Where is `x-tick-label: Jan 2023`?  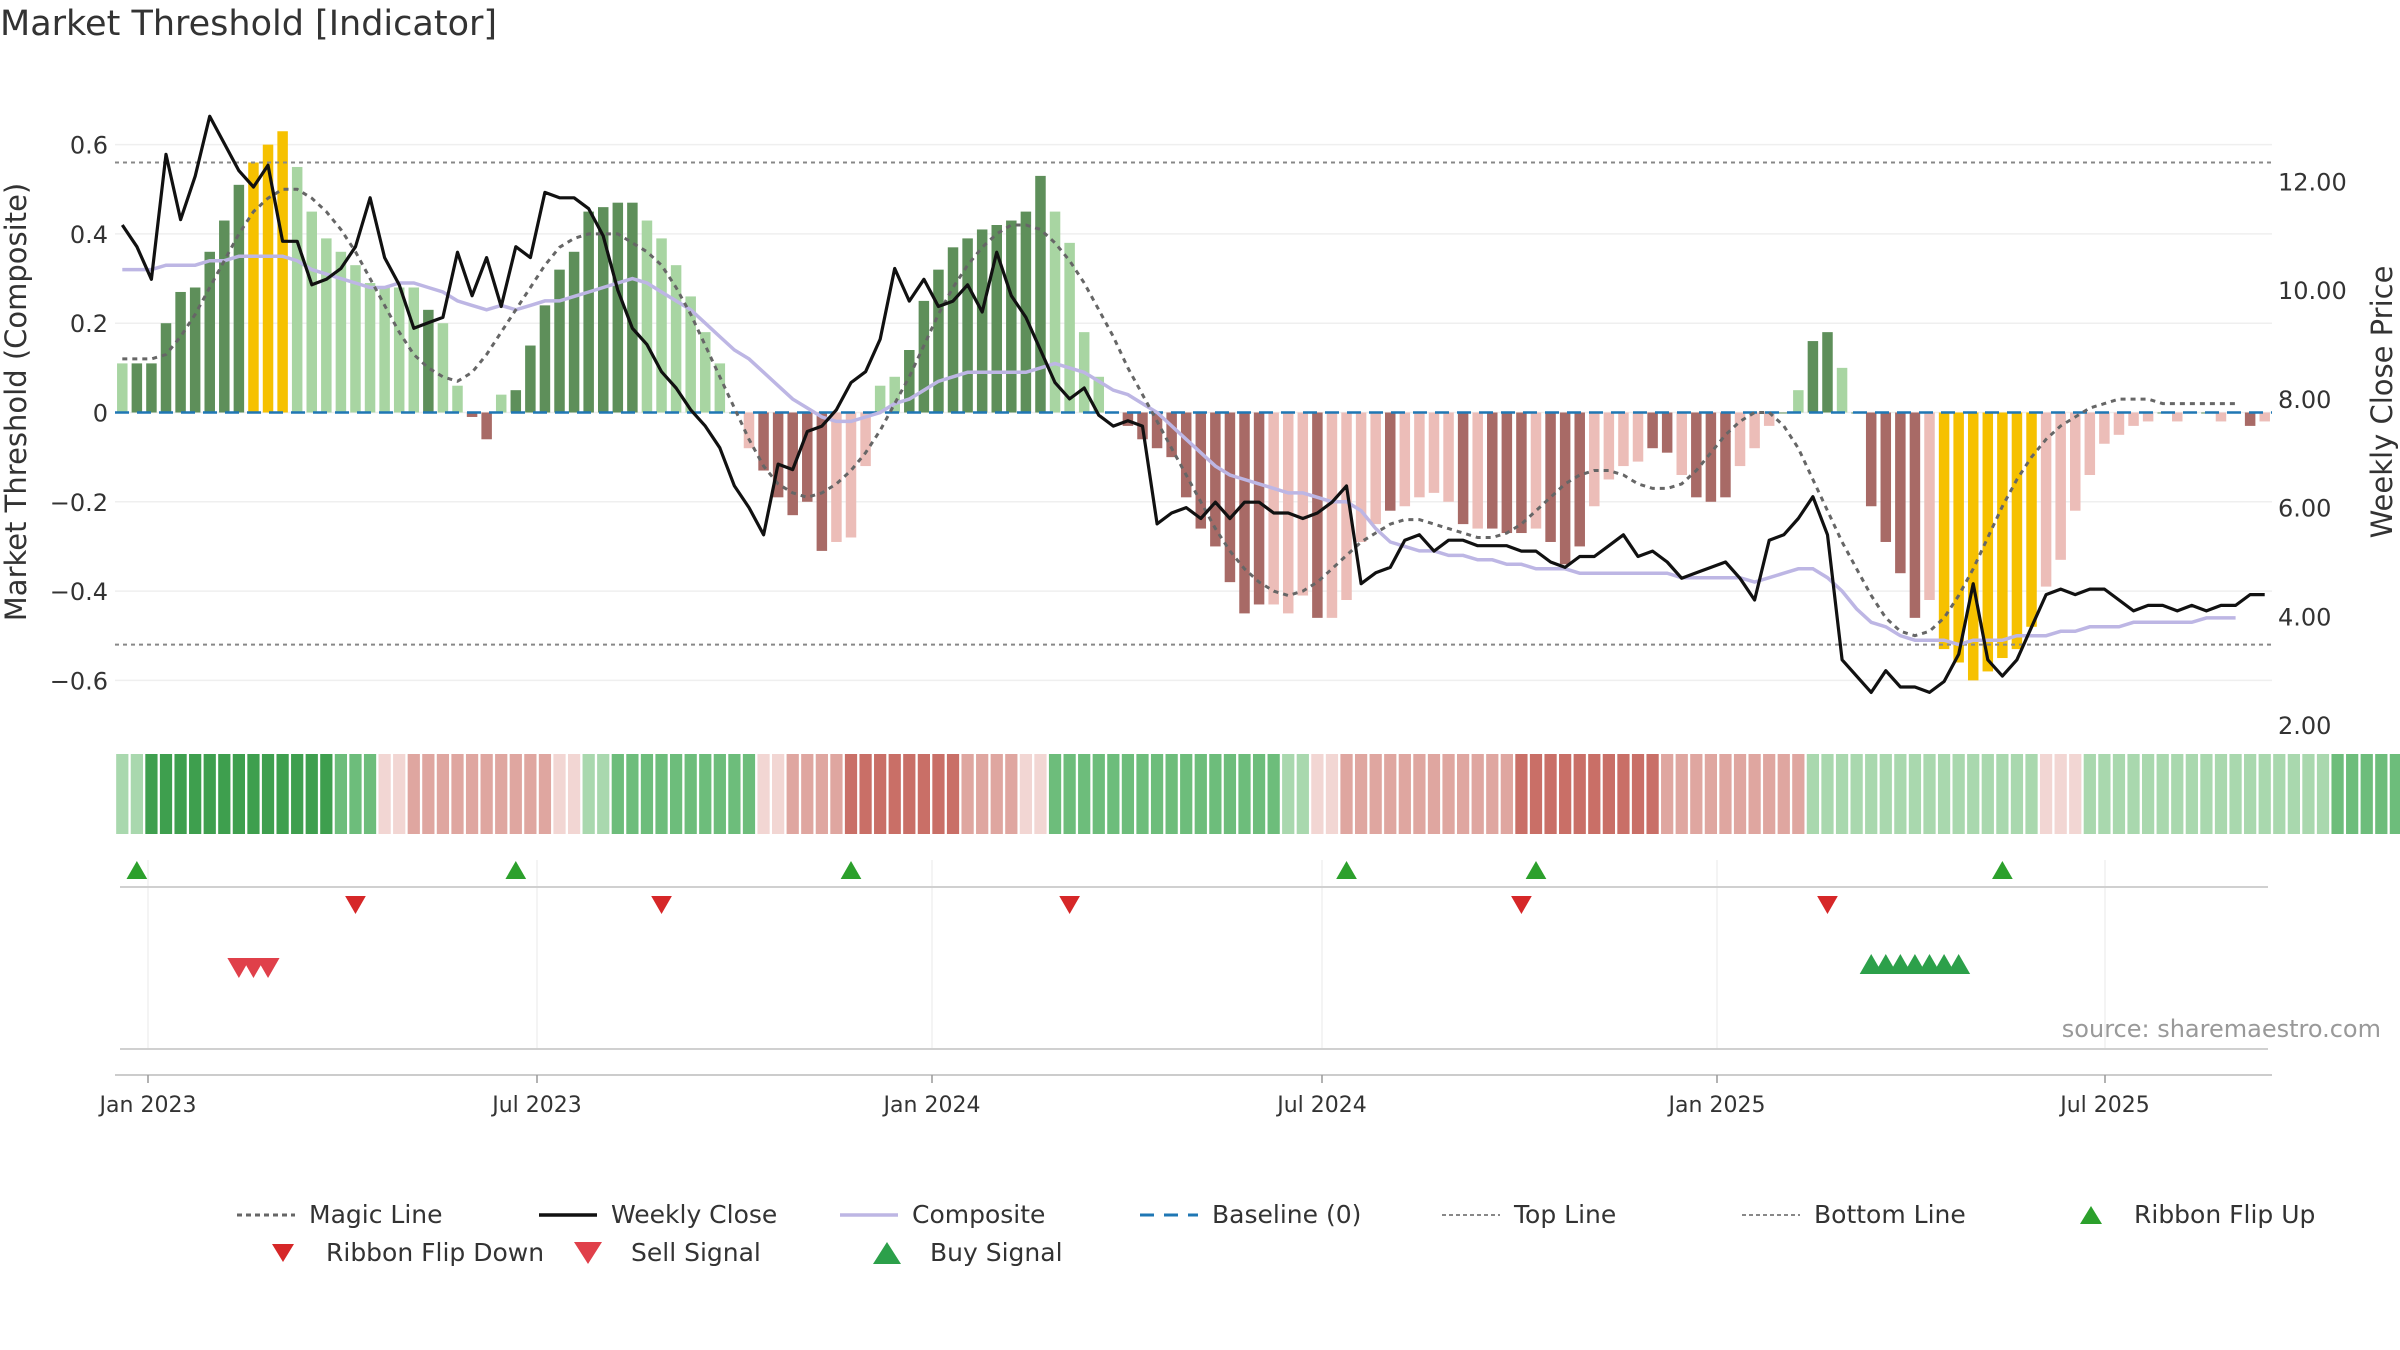 x-tick-label: Jan 2023 is located at coordinates (147, 1105).